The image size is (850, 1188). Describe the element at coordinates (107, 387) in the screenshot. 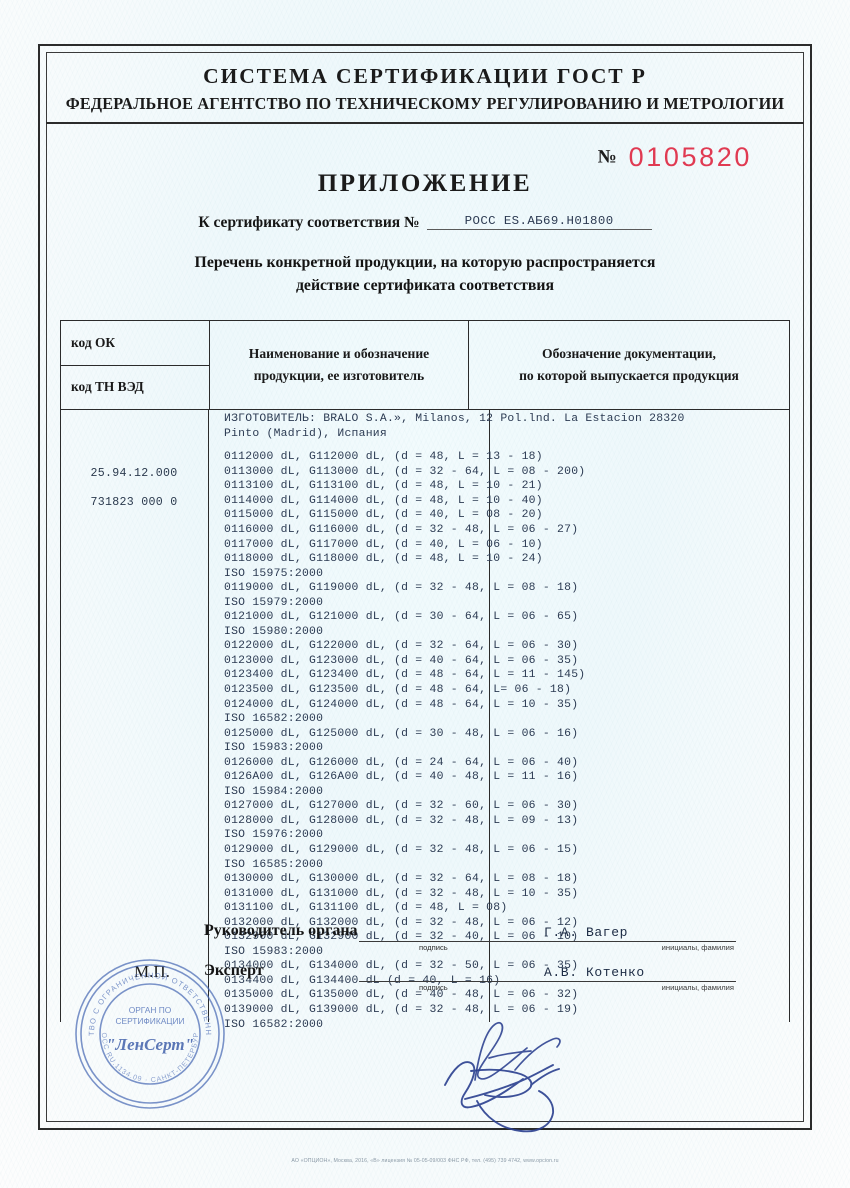

I see `header-tnved-code: код ТН ВЭД` at that location.